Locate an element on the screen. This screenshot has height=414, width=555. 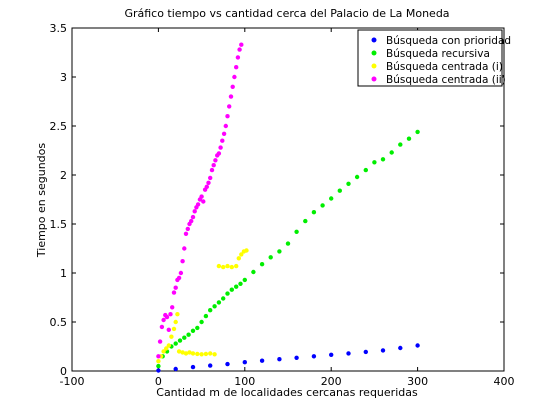
legend-label: Búsqueda centrada (i) is located at coordinates (444, 67).